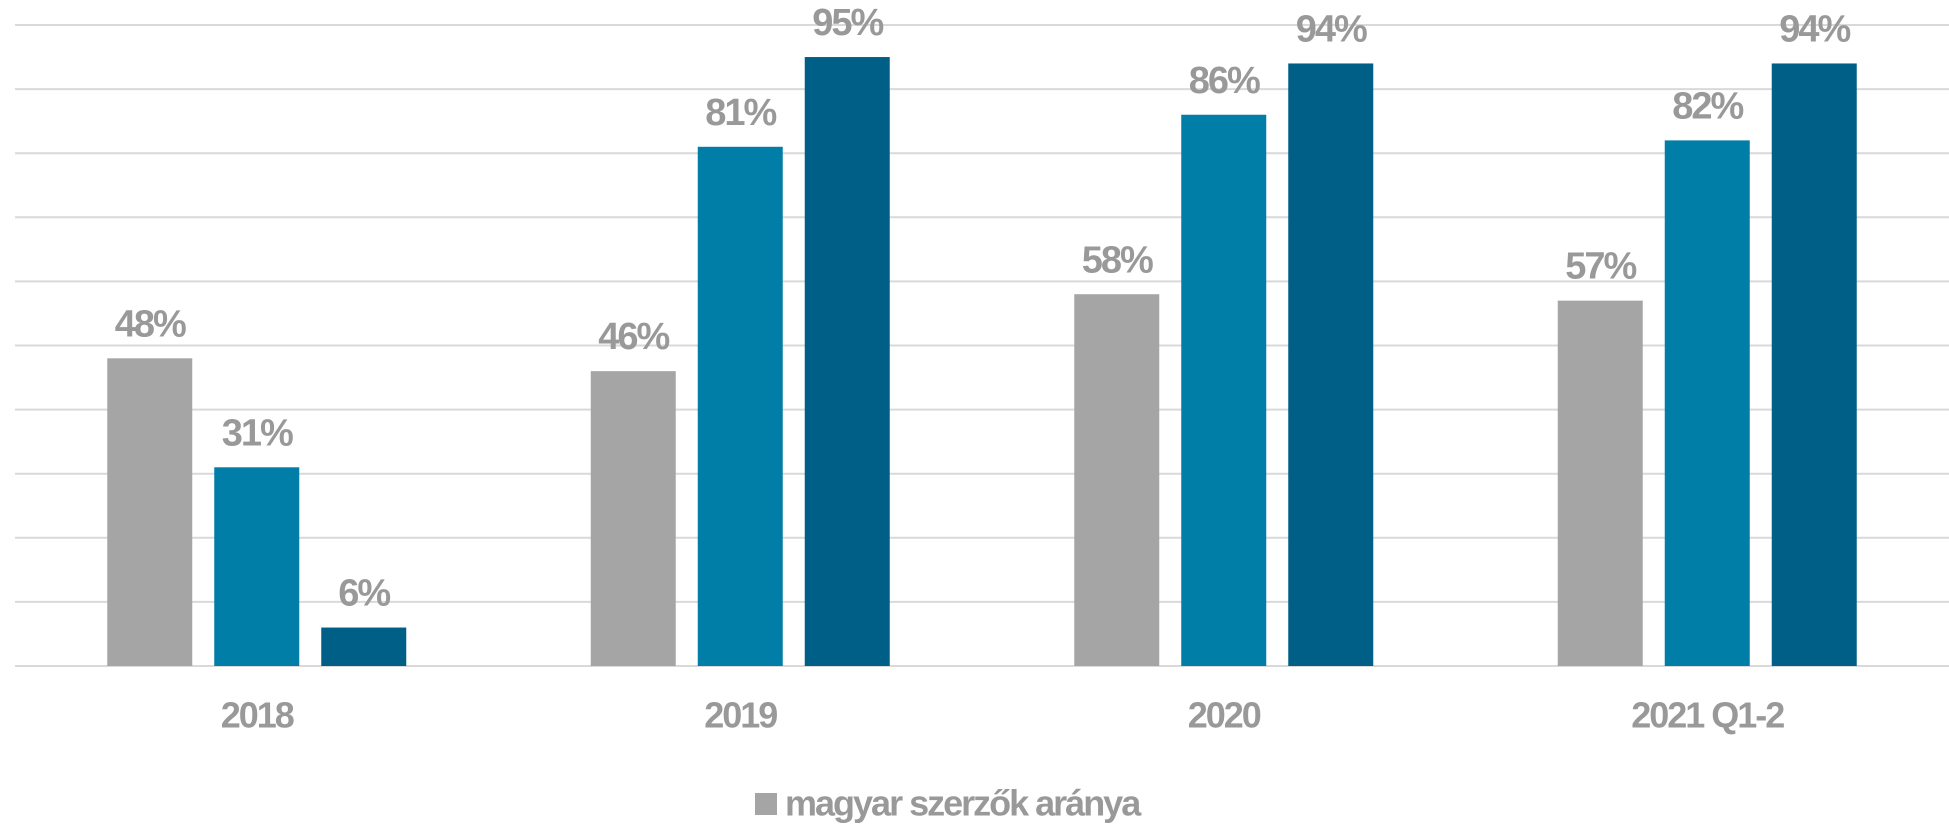  Describe the element at coordinates (766, 804) in the screenshot. I see `legend-swatch` at that location.